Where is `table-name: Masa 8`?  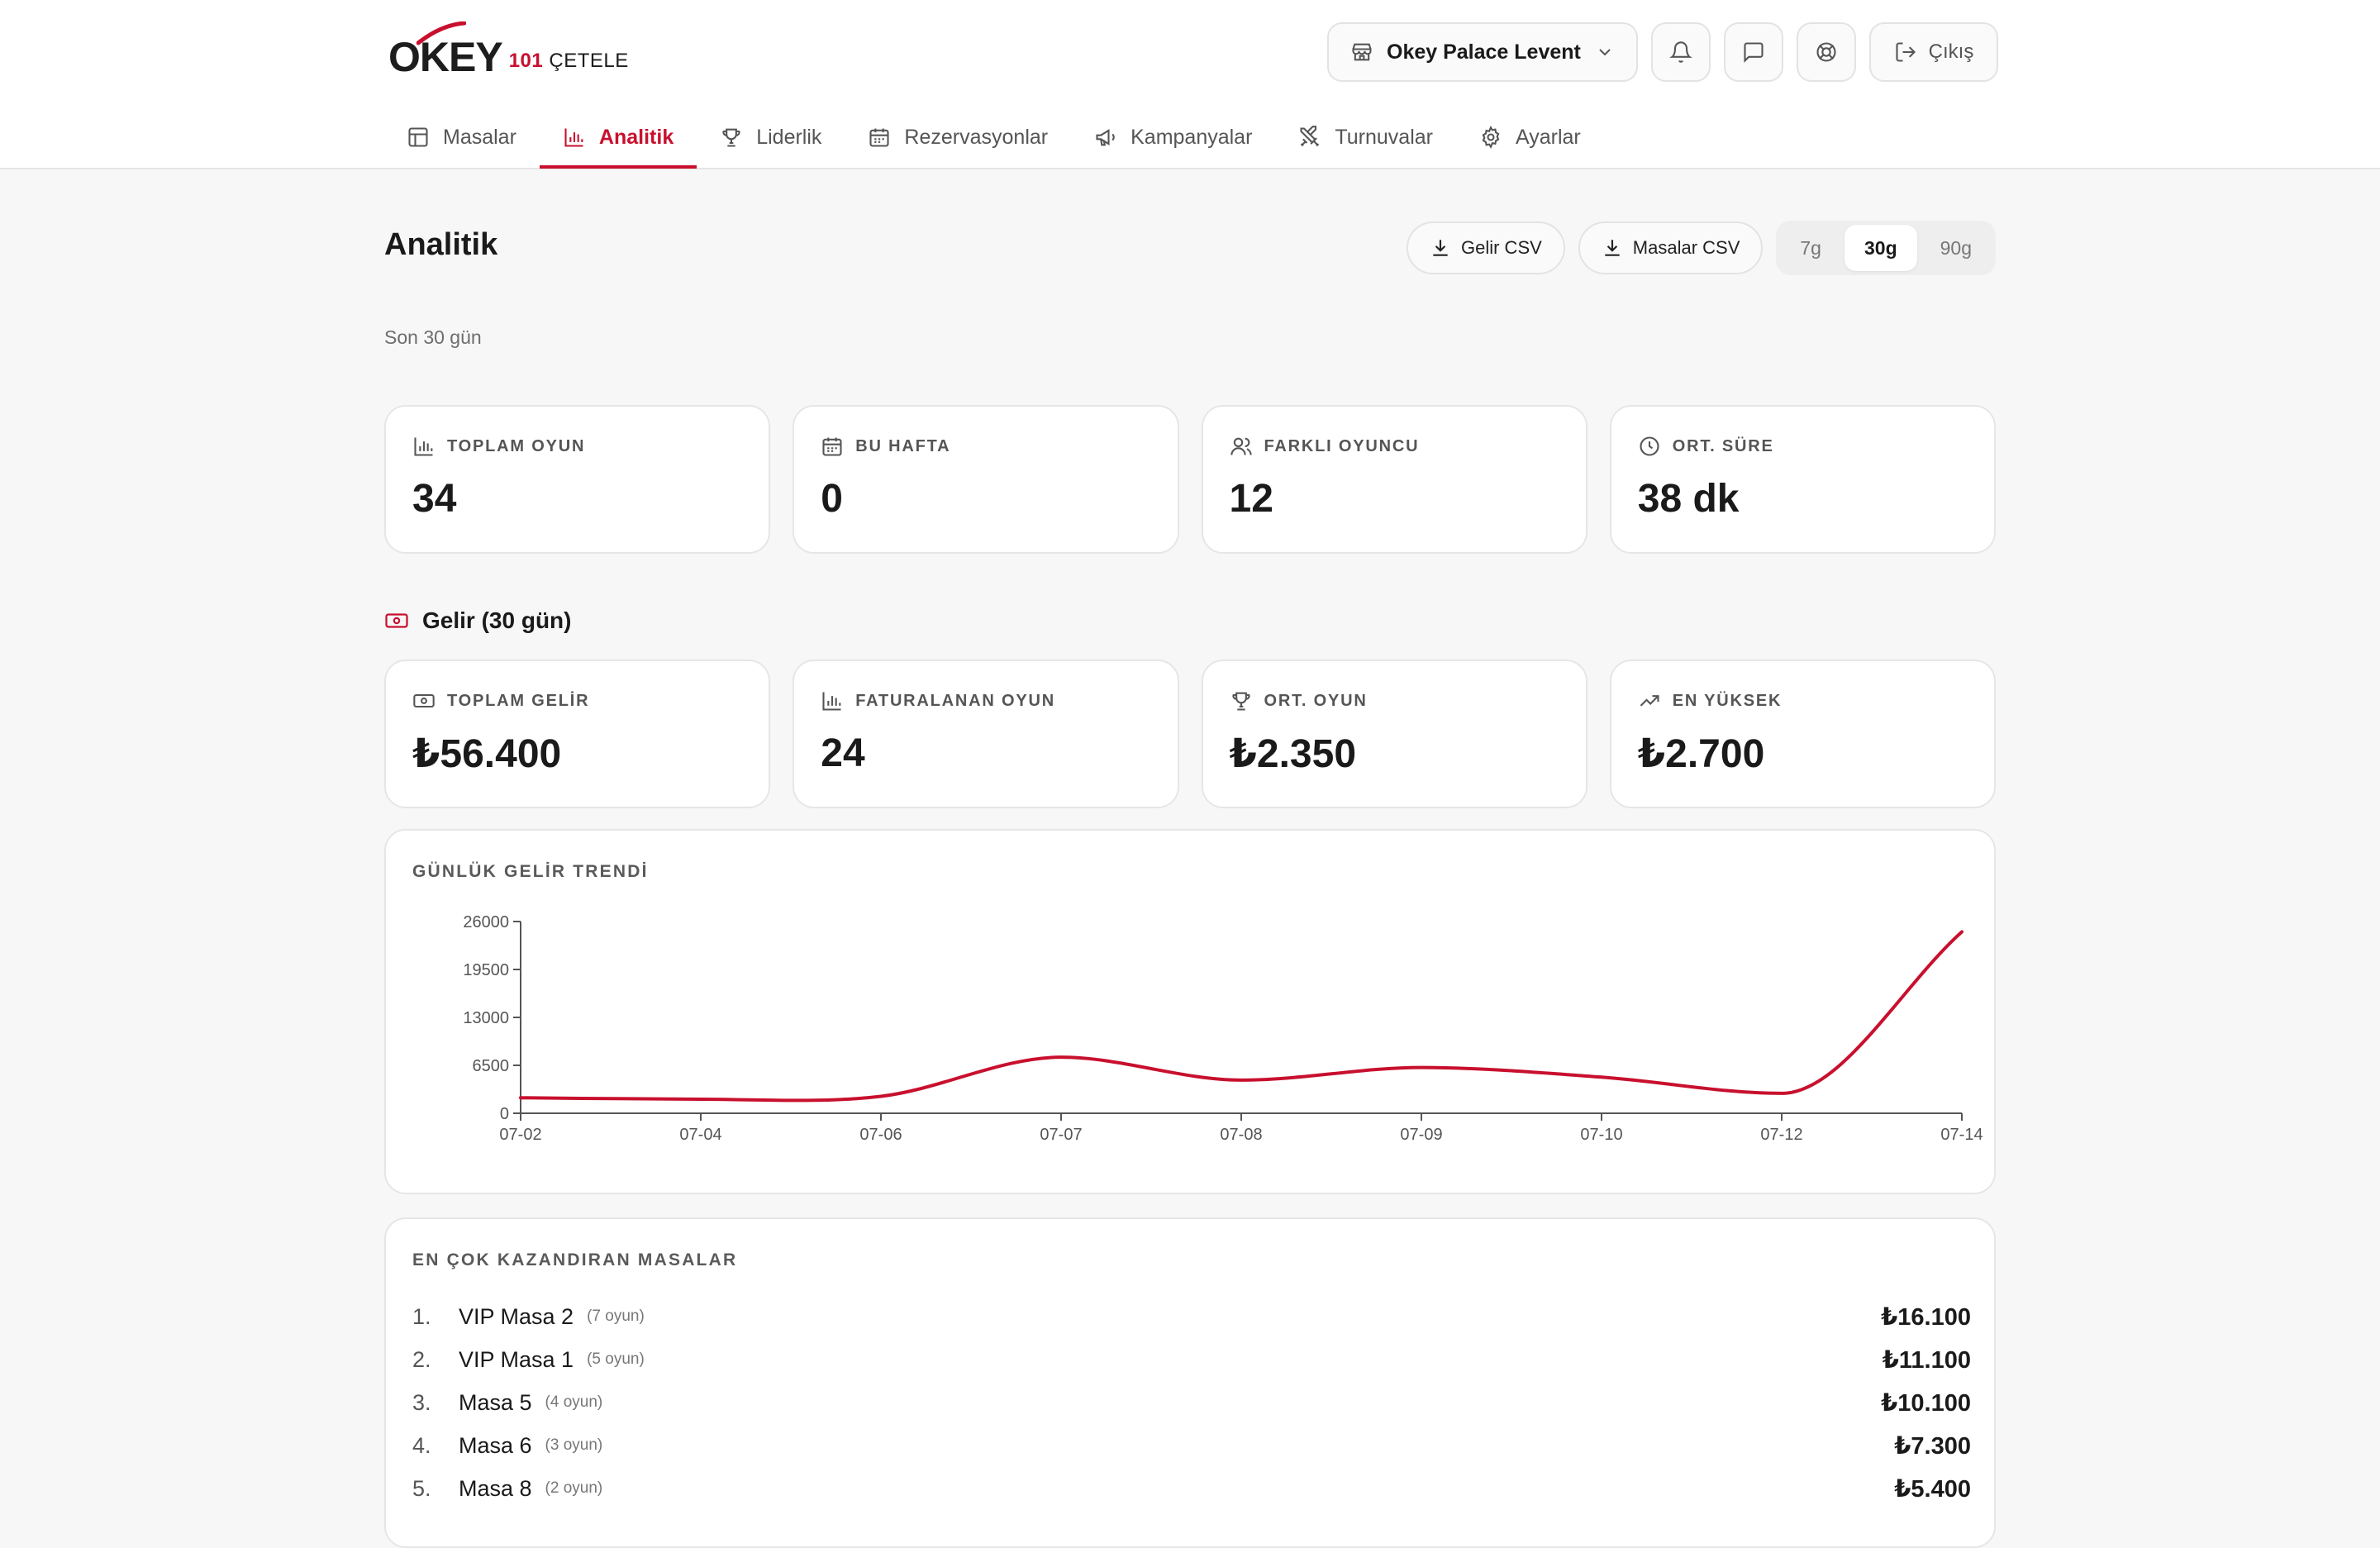 table-name: Masa 8 is located at coordinates (495, 1488).